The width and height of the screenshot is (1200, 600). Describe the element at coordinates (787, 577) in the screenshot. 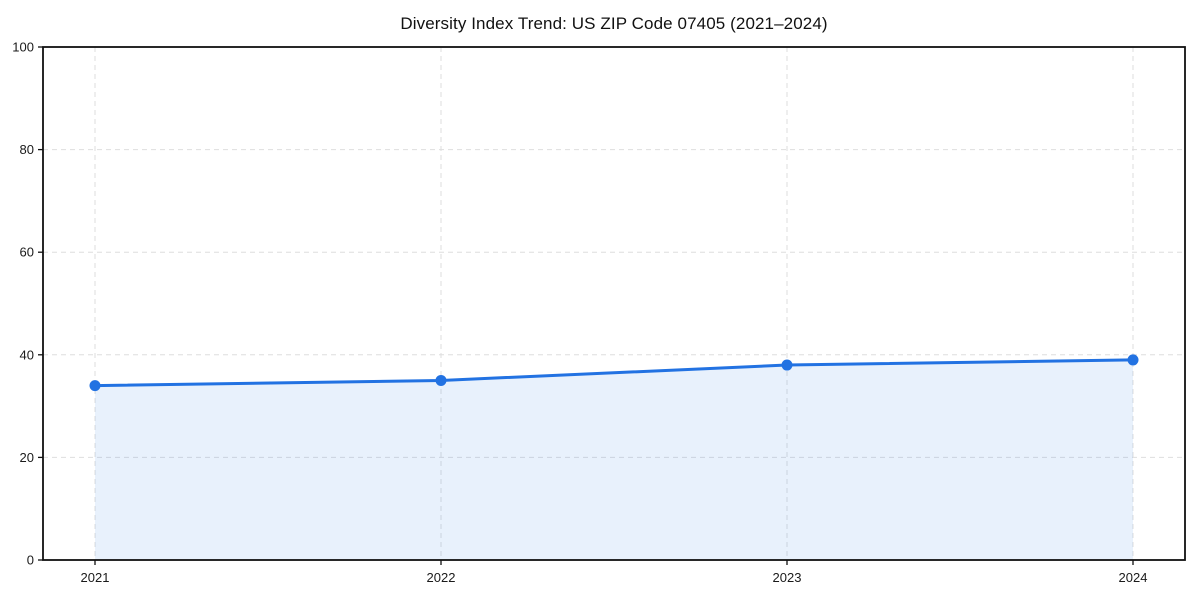

I see `x-tick-label: 2023` at that location.